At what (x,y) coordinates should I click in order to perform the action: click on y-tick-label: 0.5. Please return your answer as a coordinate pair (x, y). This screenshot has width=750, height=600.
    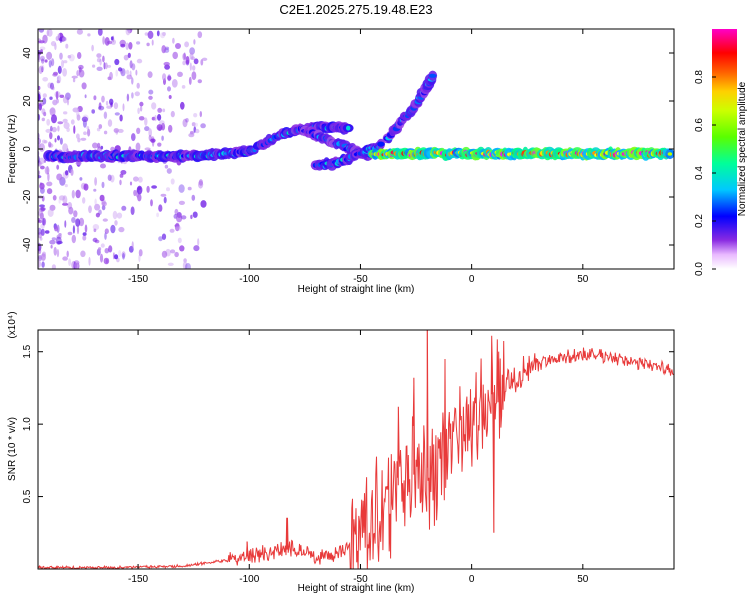
    Looking at the image, I should click on (27, 496).